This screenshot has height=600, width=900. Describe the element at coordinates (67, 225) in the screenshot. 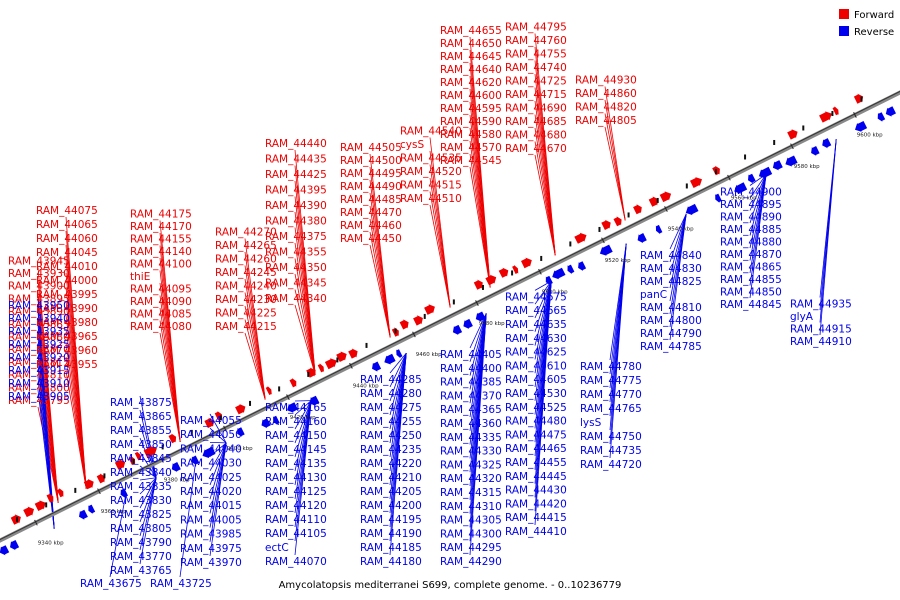

I see `forward-gene-label: RAM_44065` at that location.